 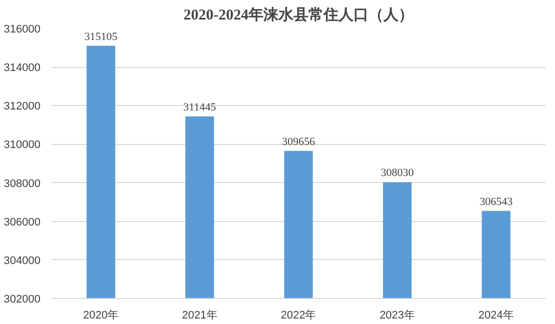 I want to click on y-tick-label: 316000, so click(x=22, y=30).